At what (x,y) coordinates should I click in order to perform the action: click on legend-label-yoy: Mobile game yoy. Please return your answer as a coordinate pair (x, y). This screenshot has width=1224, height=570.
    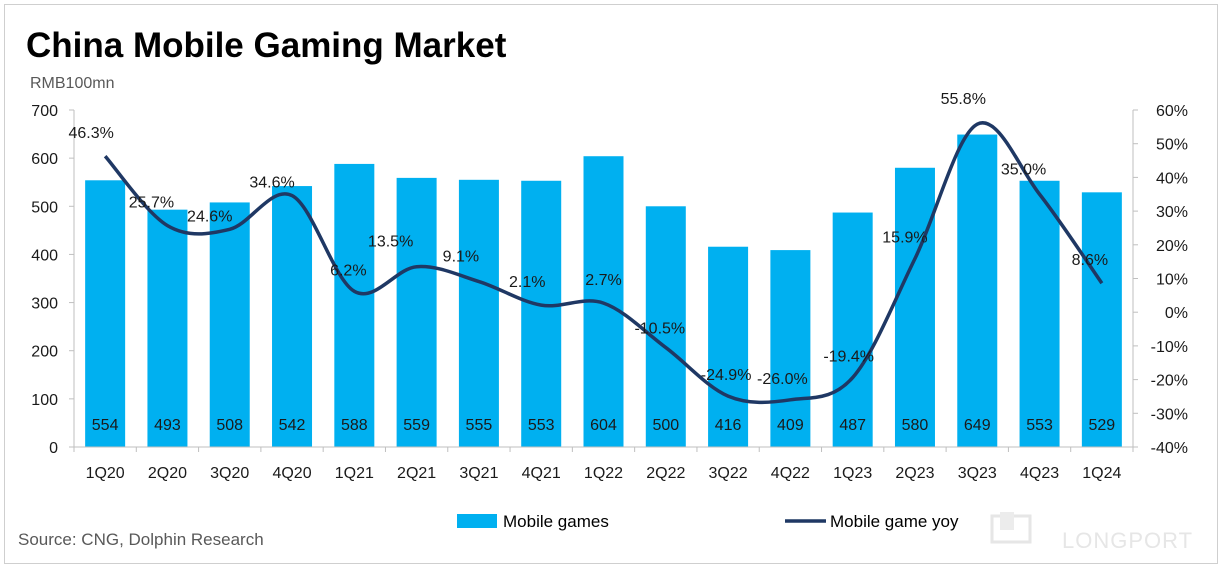
    Looking at the image, I should click on (894, 521).